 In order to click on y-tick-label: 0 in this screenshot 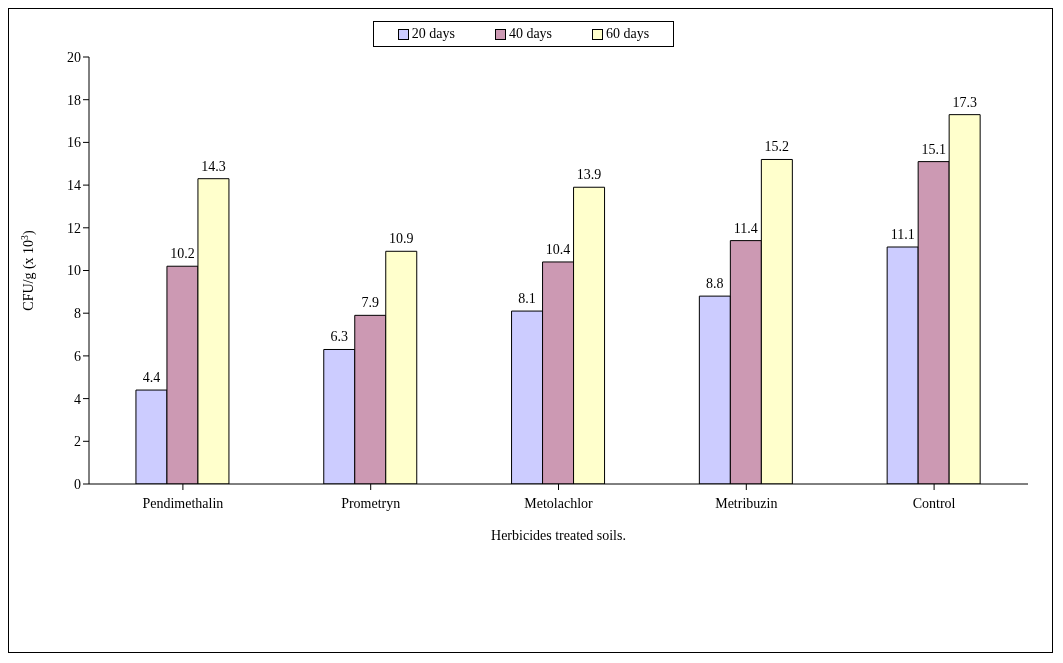, I will do `click(77, 484)`.